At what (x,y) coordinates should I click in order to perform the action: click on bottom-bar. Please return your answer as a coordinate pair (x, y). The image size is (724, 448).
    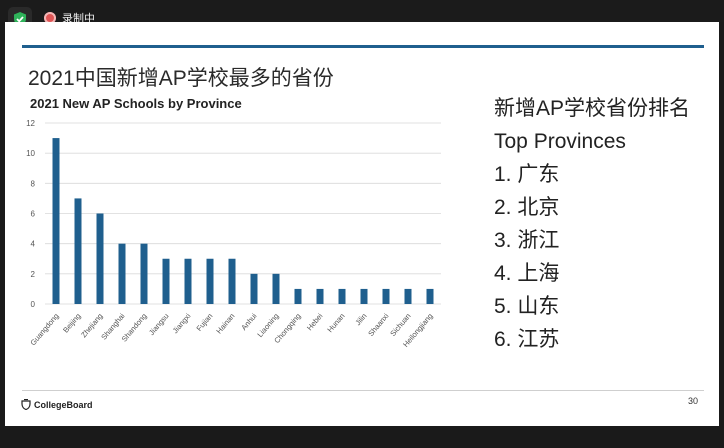
    Looking at the image, I should click on (362, 437).